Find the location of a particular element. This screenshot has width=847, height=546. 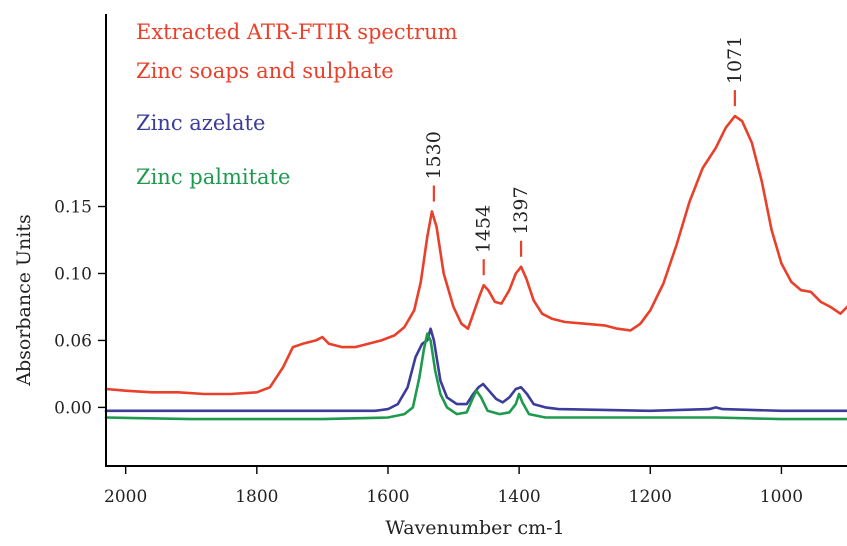

x-axis-title: Wavenumber cm-1 is located at coordinates (474, 528).